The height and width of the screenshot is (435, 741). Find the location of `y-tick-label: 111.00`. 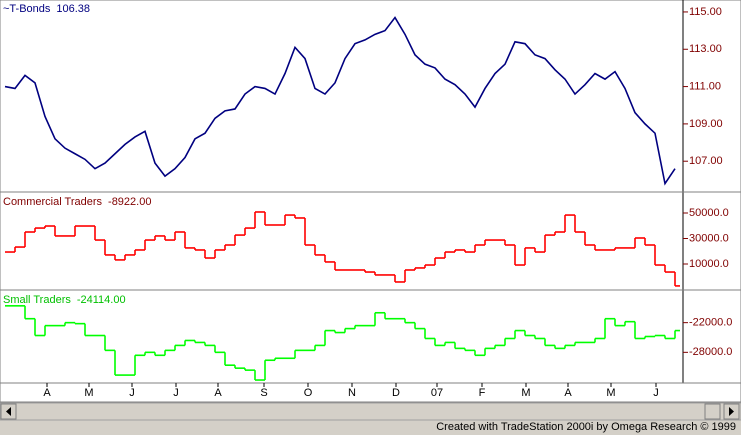

y-tick-label: 111.00 is located at coordinates (705, 86).